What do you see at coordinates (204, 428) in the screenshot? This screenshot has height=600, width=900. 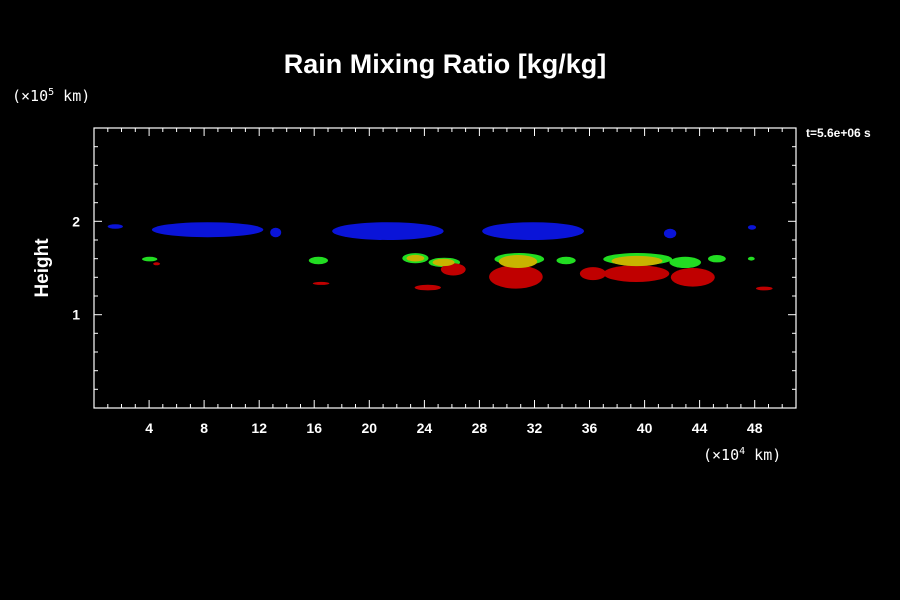 I see `x-tick-label: 8` at bounding box center [204, 428].